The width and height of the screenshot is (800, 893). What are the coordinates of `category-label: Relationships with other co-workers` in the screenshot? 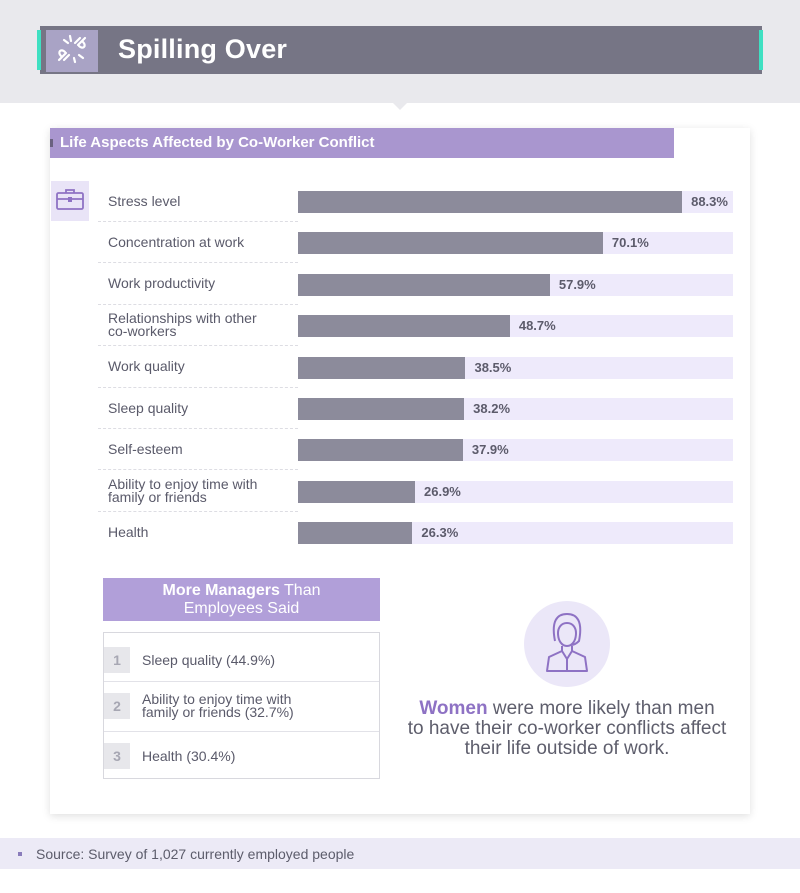 It's located at (182, 325).